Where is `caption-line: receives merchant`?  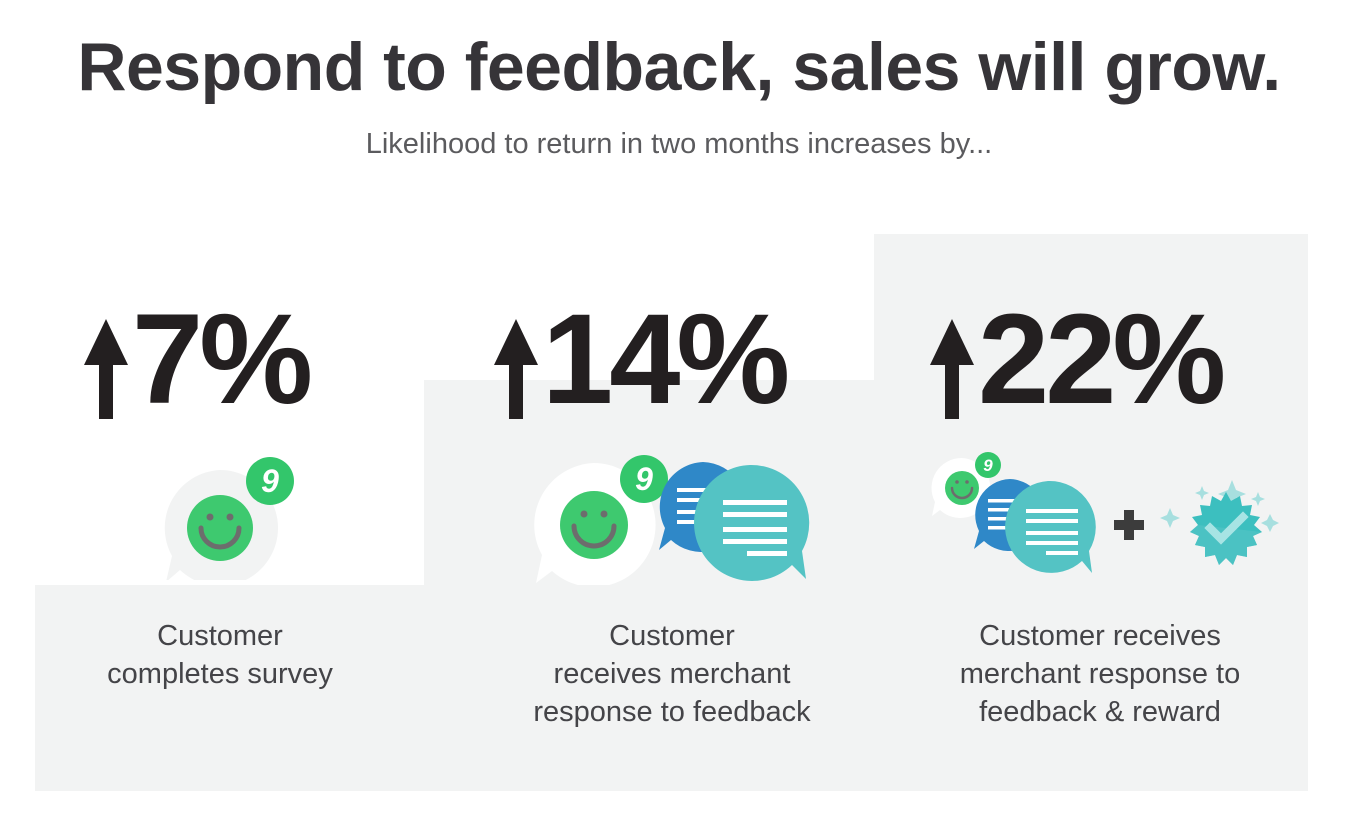 caption-line: receives merchant is located at coordinates (672, 674).